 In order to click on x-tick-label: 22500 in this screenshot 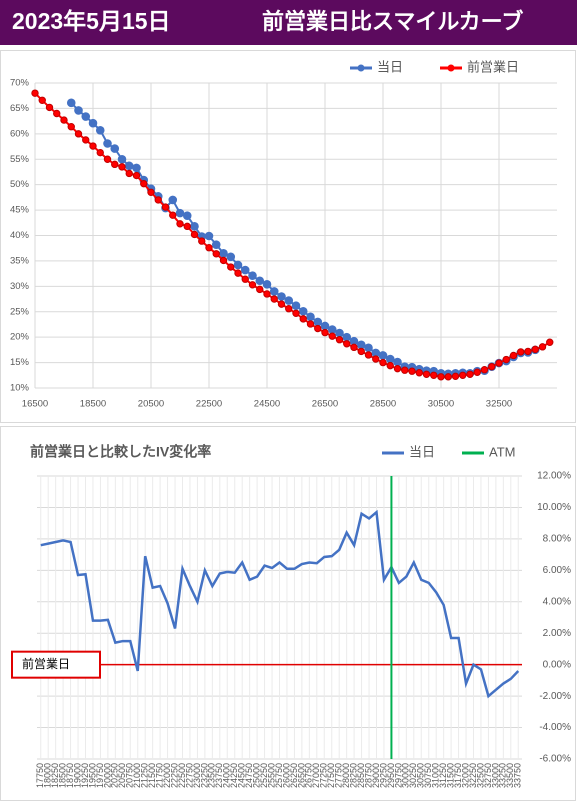, I will do `click(182, 775)`.